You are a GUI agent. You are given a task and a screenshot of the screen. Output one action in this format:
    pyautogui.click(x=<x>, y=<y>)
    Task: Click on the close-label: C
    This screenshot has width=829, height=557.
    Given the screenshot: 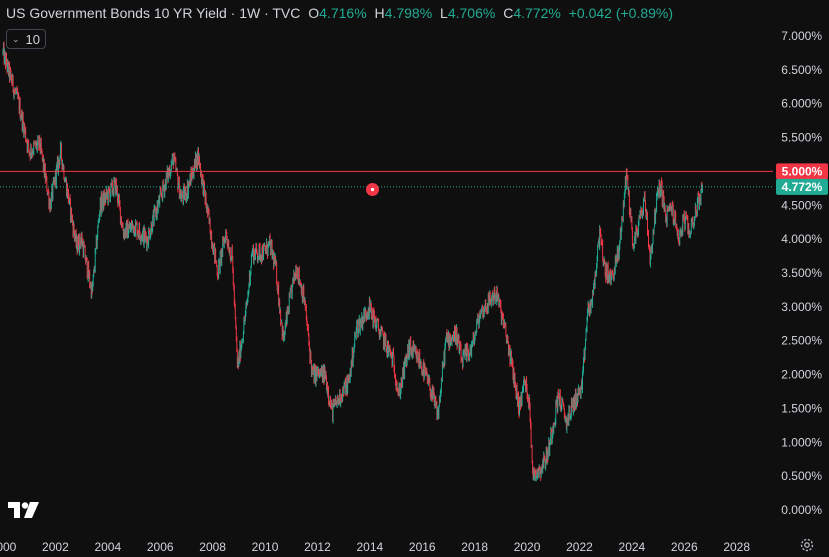 What is the action you would take?
    pyautogui.click(x=508, y=13)
    